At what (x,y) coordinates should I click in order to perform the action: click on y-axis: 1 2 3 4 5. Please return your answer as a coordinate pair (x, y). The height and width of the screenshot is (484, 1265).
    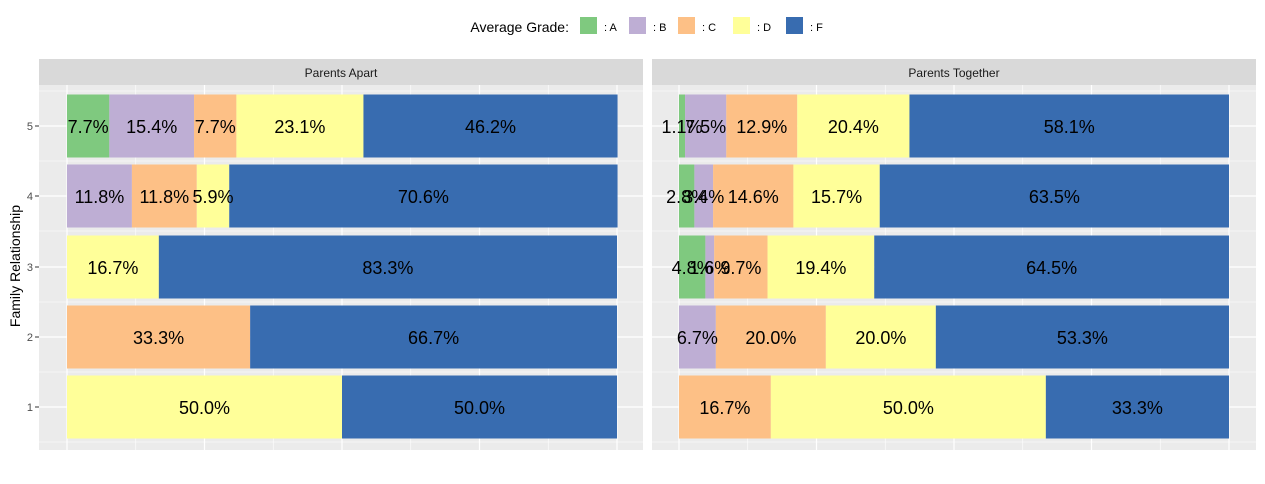
    Looking at the image, I should click on (33, 267).